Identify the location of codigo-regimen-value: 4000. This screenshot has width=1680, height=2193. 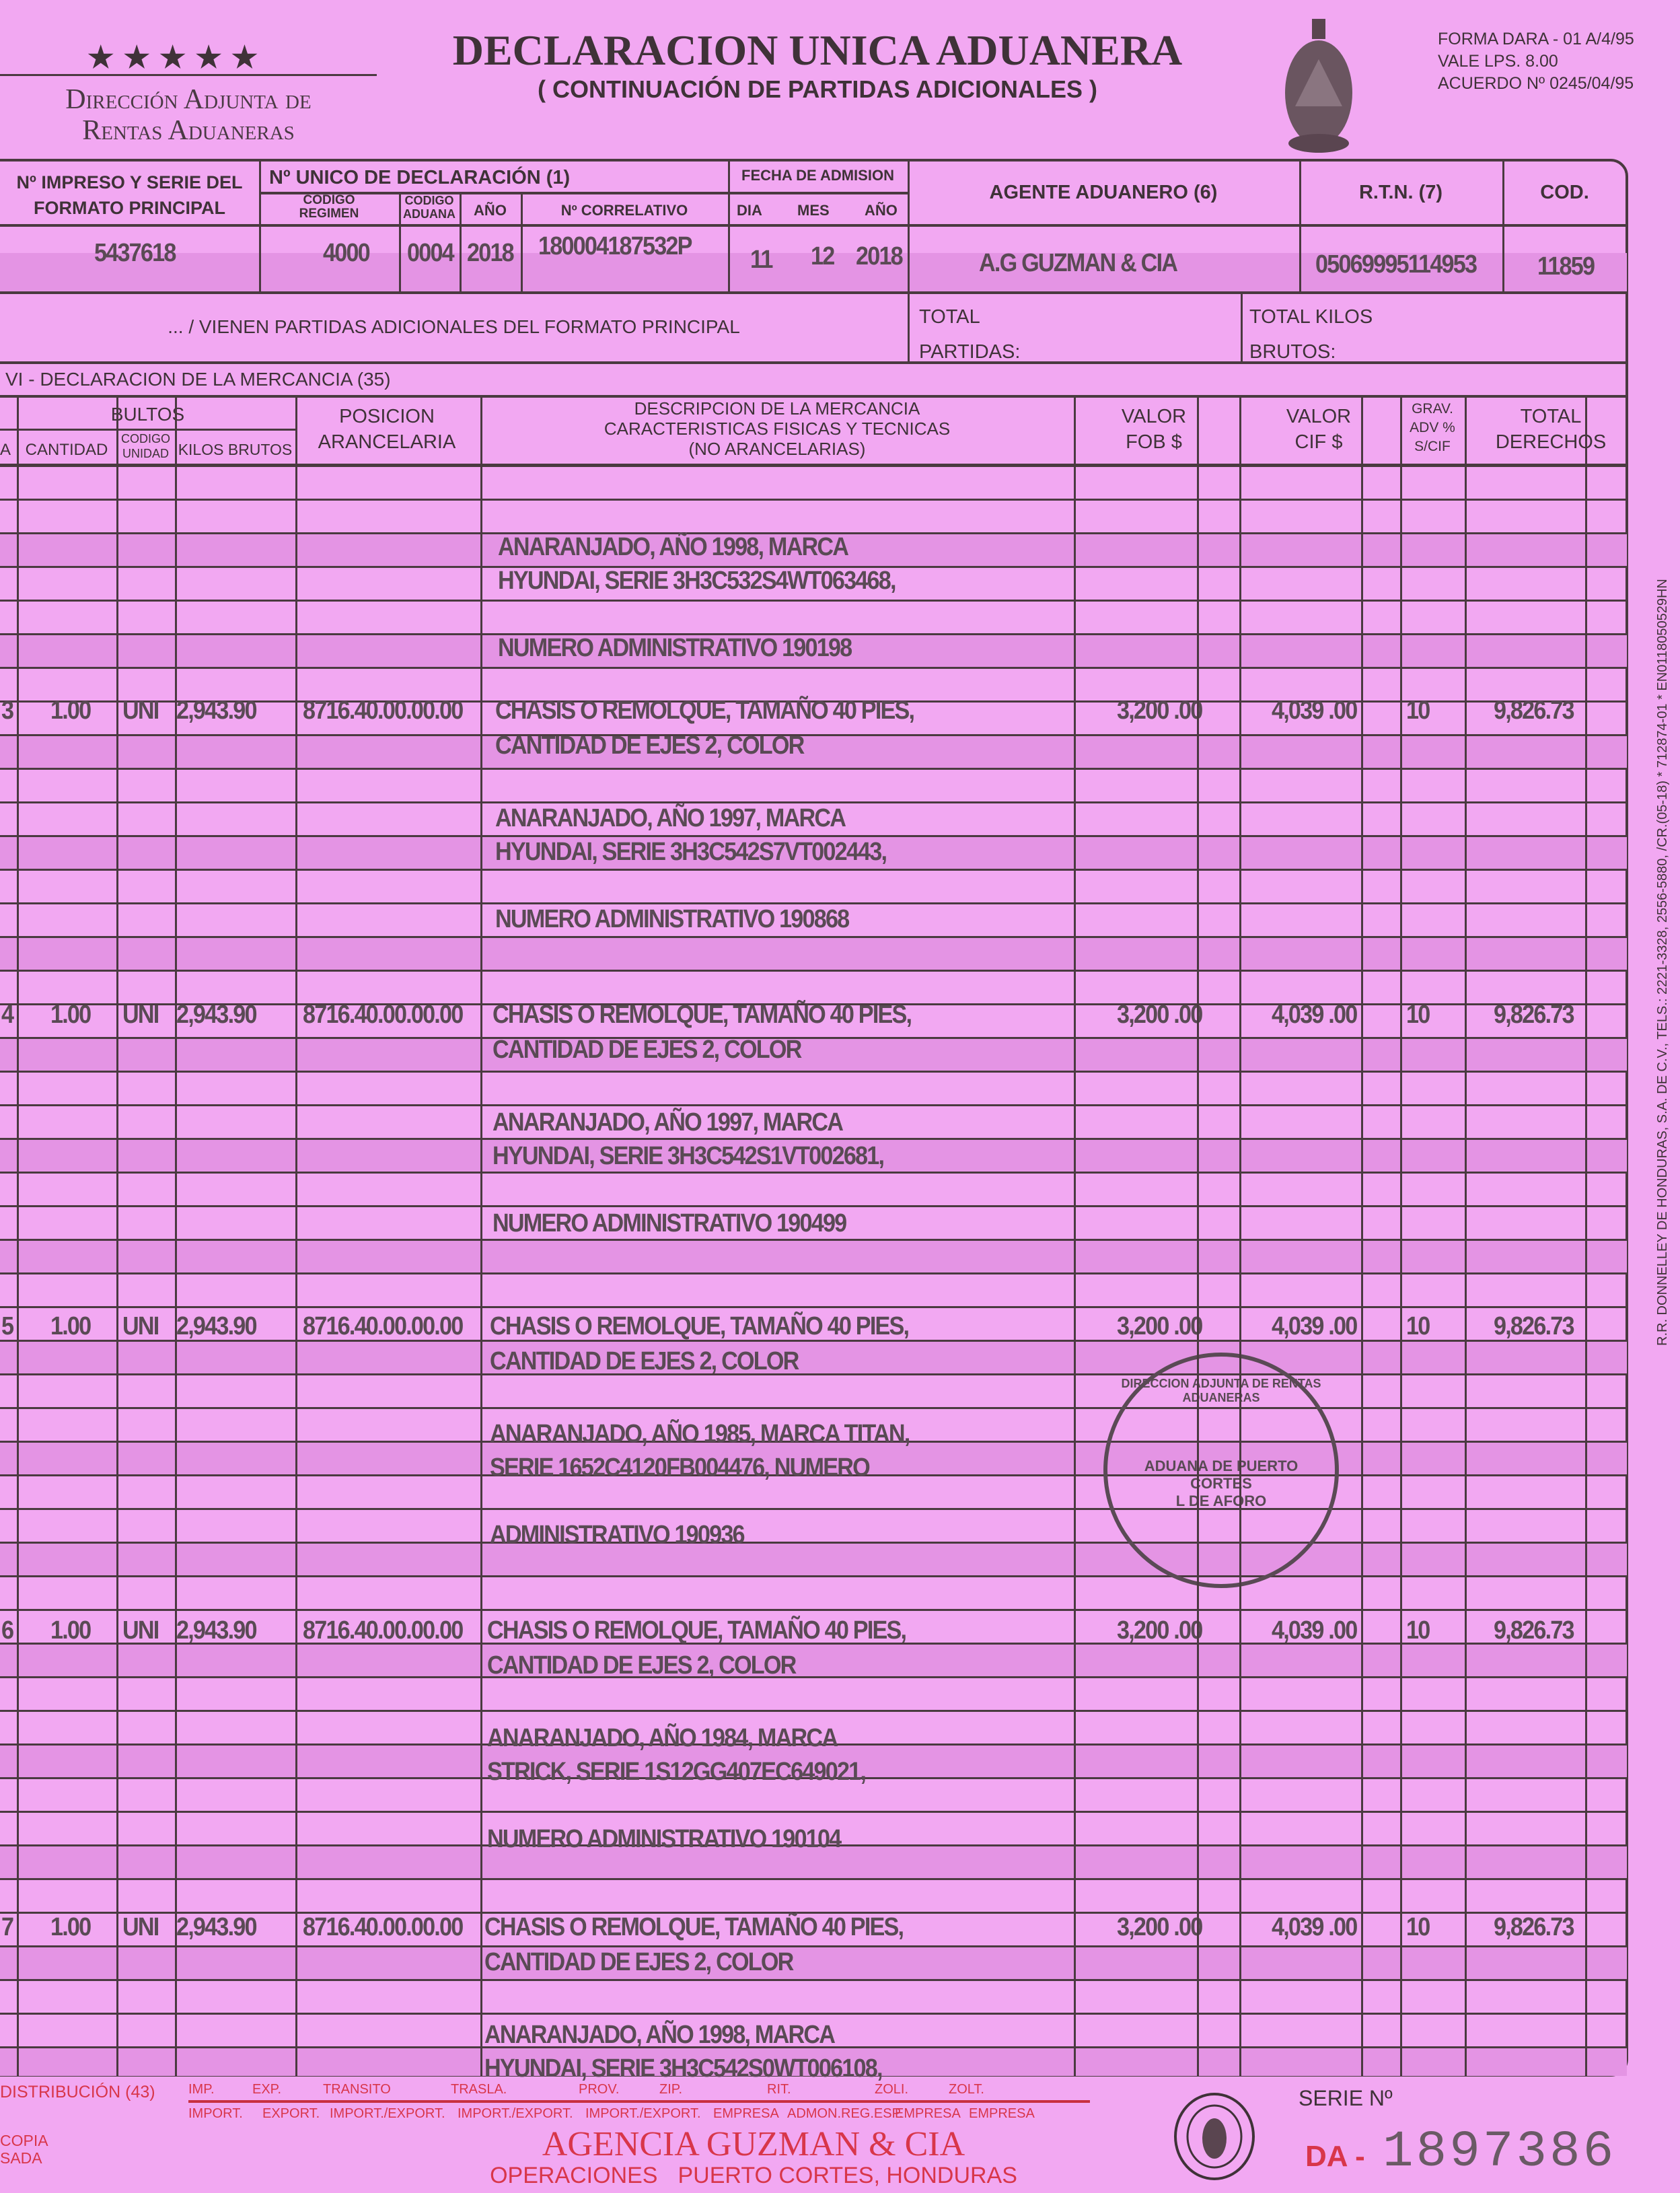
(347, 253).